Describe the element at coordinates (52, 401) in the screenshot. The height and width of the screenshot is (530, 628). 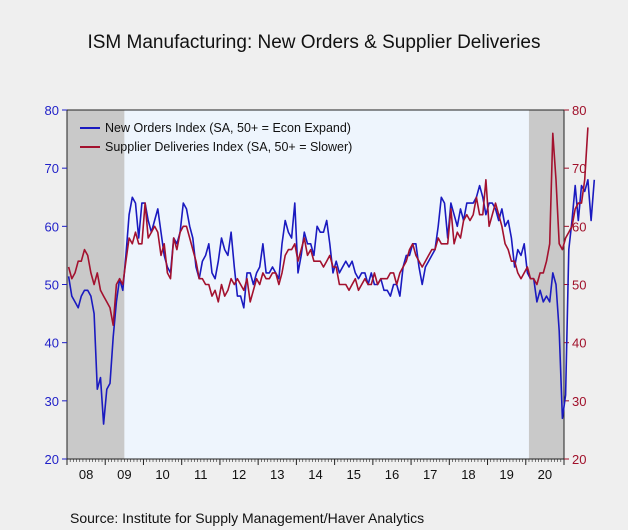
I see `left-tick-label: 30` at that location.